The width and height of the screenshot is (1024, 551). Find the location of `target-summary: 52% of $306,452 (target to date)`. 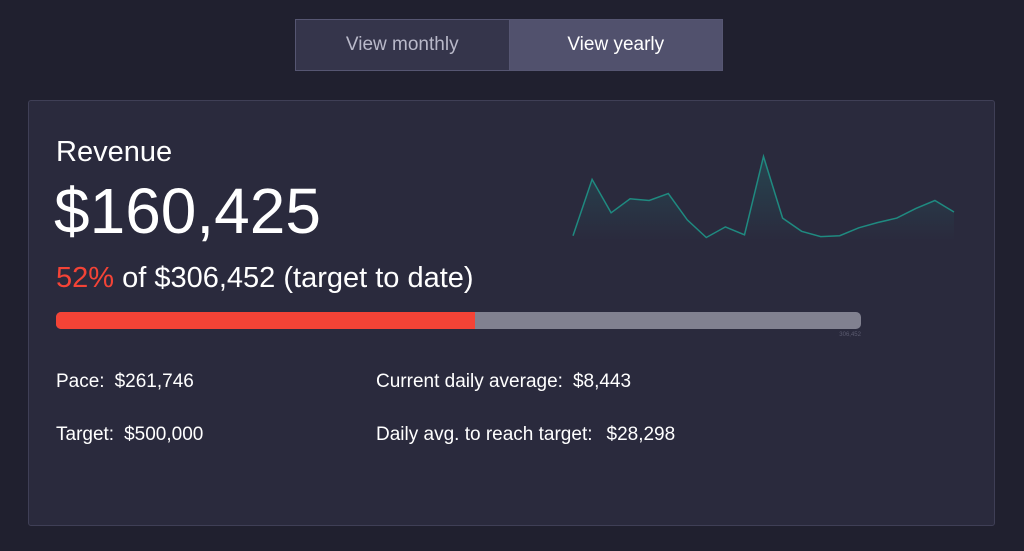

target-summary: 52% of $306,452 (target to date) is located at coordinates (265, 278).